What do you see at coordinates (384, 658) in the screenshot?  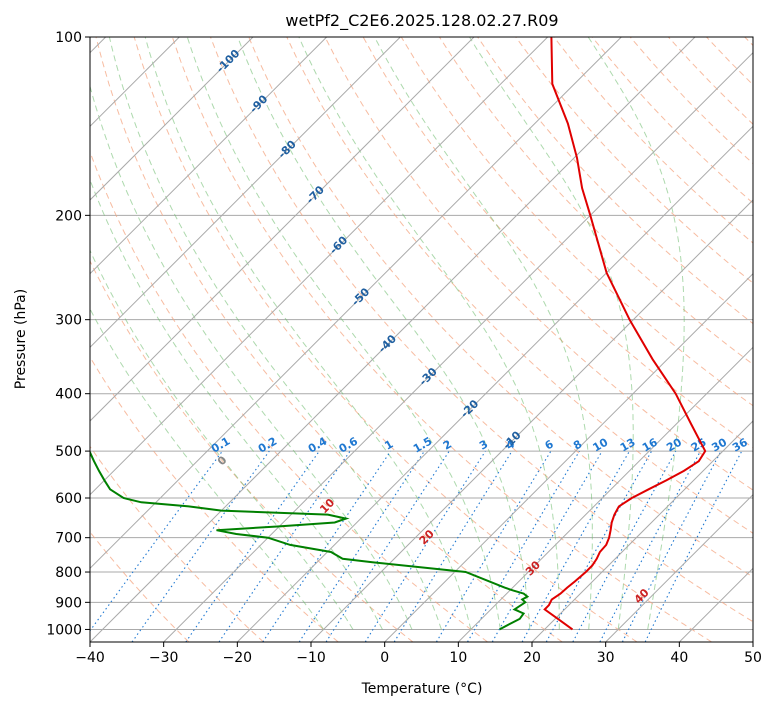 I see `x-tick-label: 0` at bounding box center [384, 658].